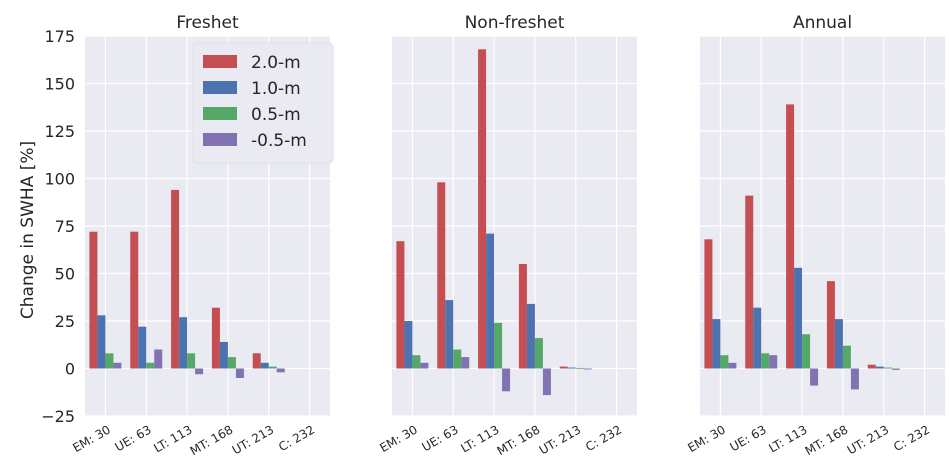 The image size is (949, 471). I want to click on bar-annual-1.0-m-0, so click(716, 344).